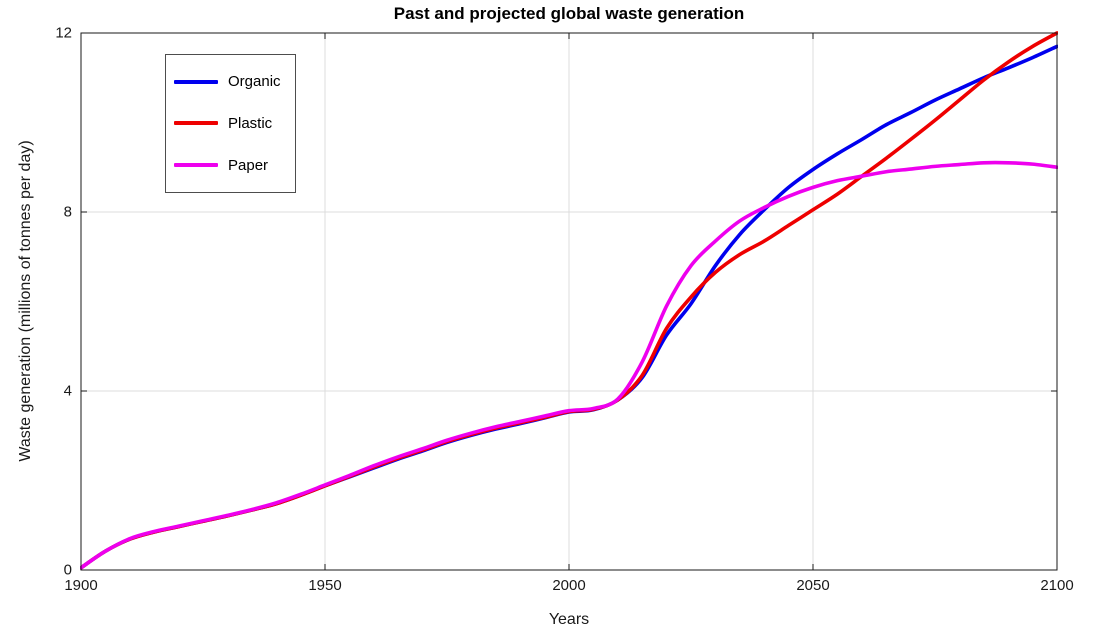 Image resolution: width=1103 pixels, height=641 pixels. Describe the element at coordinates (813, 585) in the screenshot. I see `x-tick-label: 2050` at that location.